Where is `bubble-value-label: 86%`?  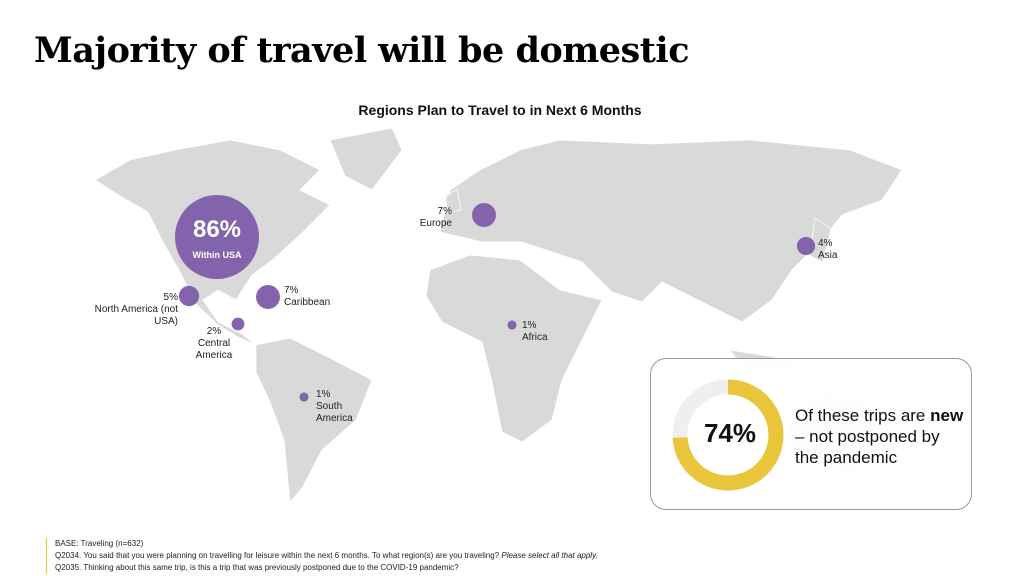
bubble-value-label: 86% is located at coordinates (217, 229).